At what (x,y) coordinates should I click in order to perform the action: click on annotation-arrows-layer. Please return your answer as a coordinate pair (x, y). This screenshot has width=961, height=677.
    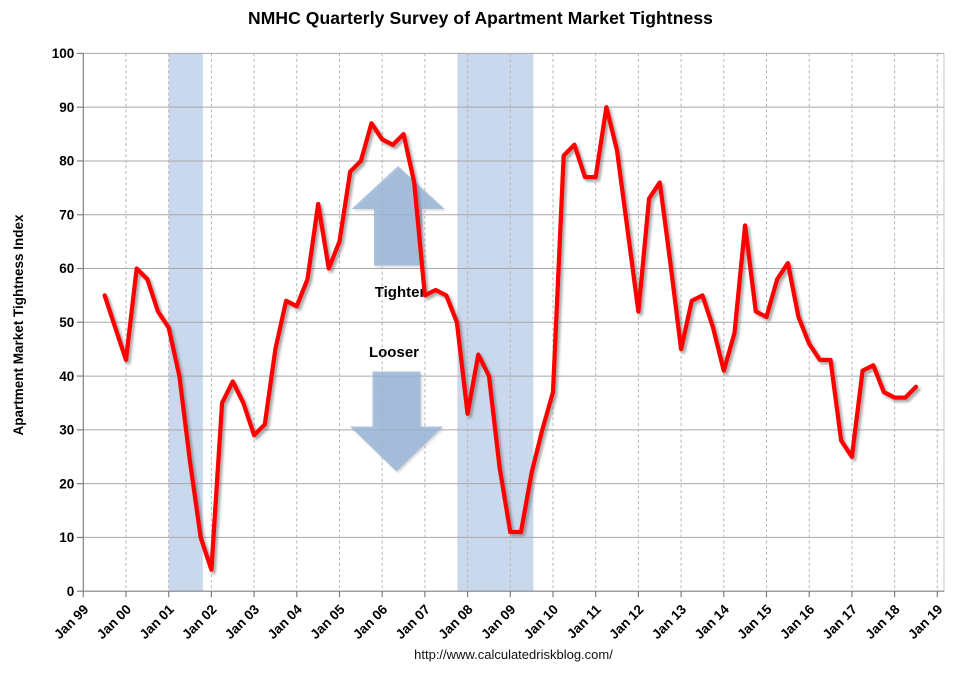
    Looking at the image, I should click on (397, 319).